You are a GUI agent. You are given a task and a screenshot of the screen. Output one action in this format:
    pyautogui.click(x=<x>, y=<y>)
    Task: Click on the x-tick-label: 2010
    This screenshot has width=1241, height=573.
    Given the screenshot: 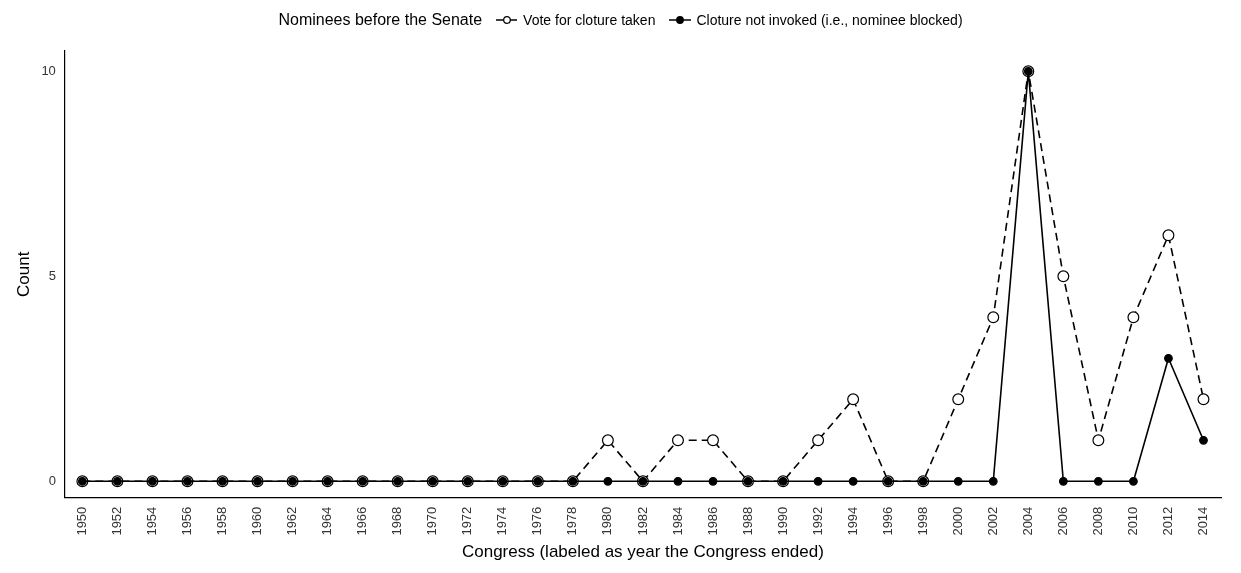 What is the action you would take?
    pyautogui.click(x=1132, y=521)
    